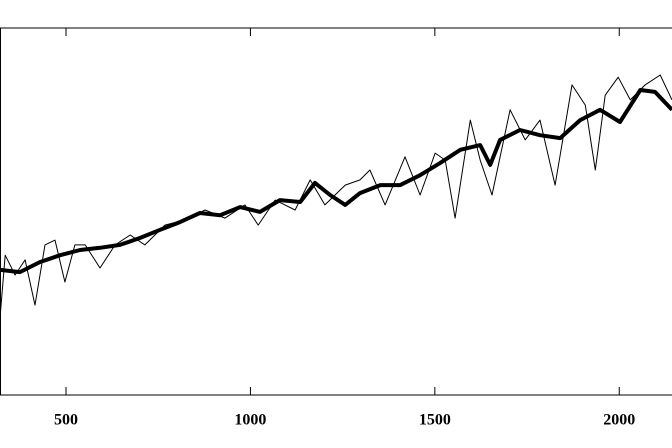  I want to click on x-tick-label: 1500, so click(435, 420).